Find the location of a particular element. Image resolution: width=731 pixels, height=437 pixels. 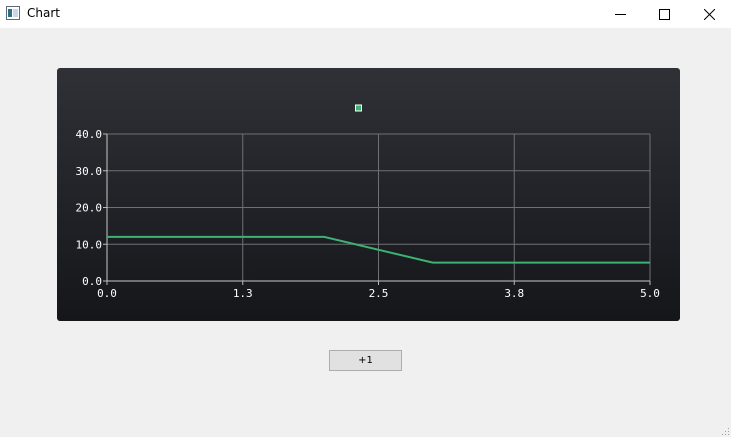

title-bar: Chart is located at coordinates (365, 14).